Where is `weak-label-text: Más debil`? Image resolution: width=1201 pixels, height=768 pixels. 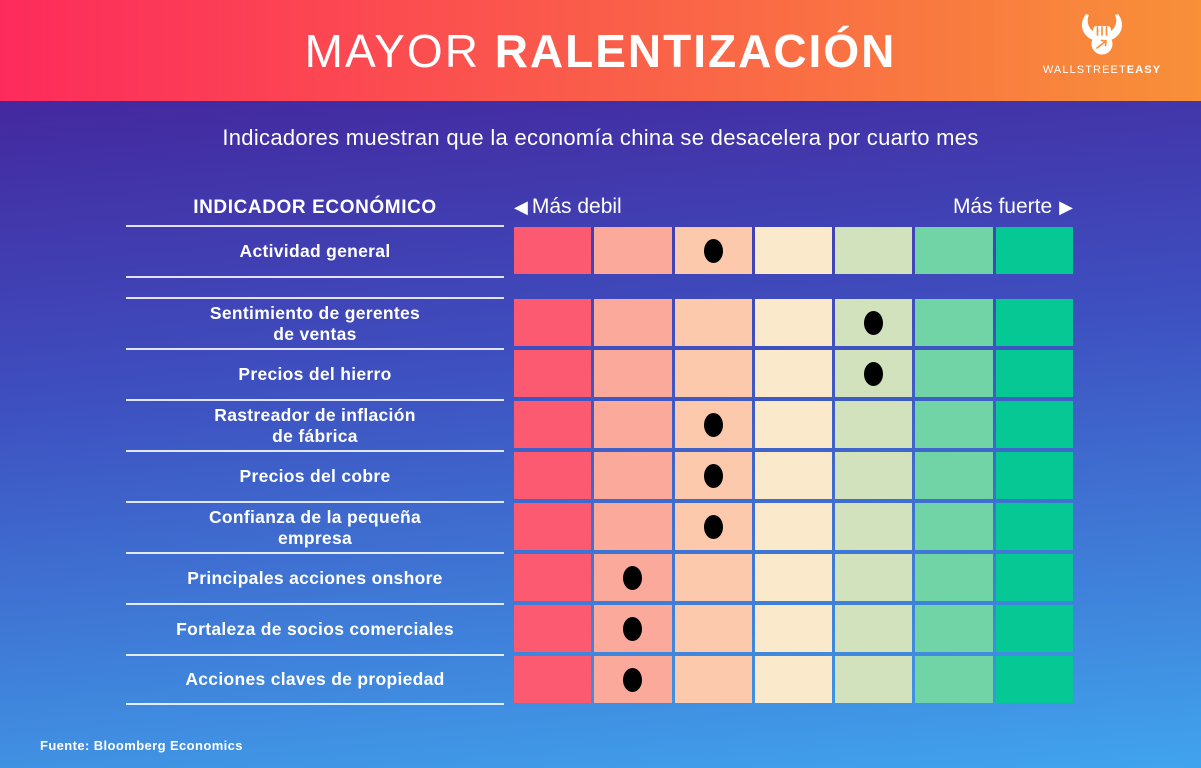 weak-label-text: Más debil is located at coordinates (576, 206).